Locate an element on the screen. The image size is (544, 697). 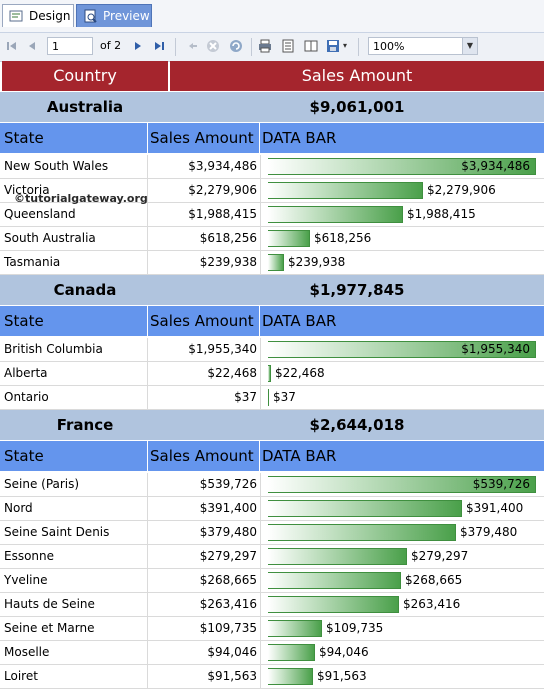
next-page-icon is located at coordinates (138, 46).